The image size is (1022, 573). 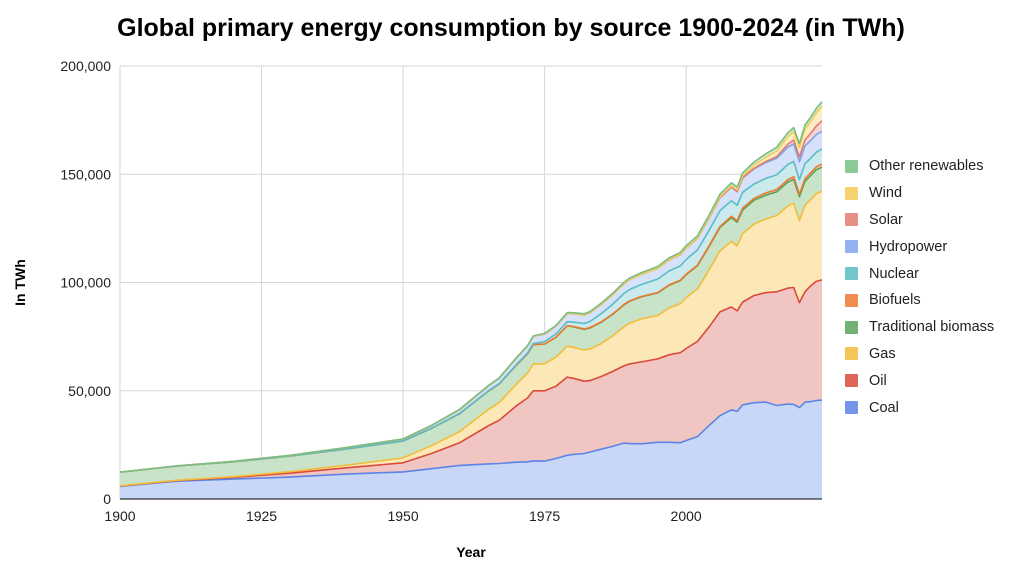 What do you see at coordinates (908, 246) in the screenshot?
I see `legend-label: Hydropower` at bounding box center [908, 246].